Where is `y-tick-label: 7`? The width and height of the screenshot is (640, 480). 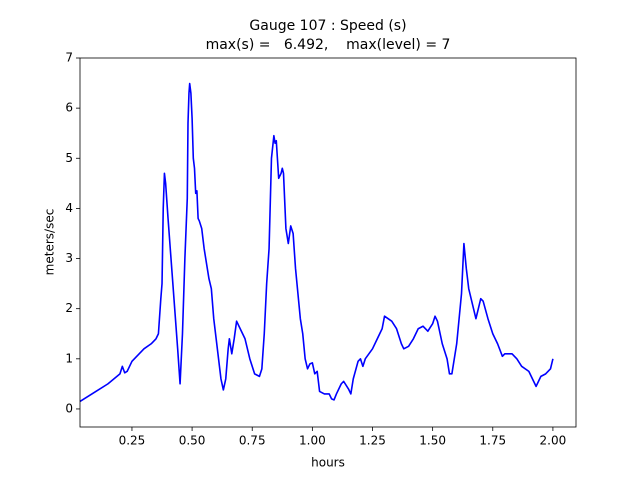
y-tick-label: 7 is located at coordinates (69, 58).